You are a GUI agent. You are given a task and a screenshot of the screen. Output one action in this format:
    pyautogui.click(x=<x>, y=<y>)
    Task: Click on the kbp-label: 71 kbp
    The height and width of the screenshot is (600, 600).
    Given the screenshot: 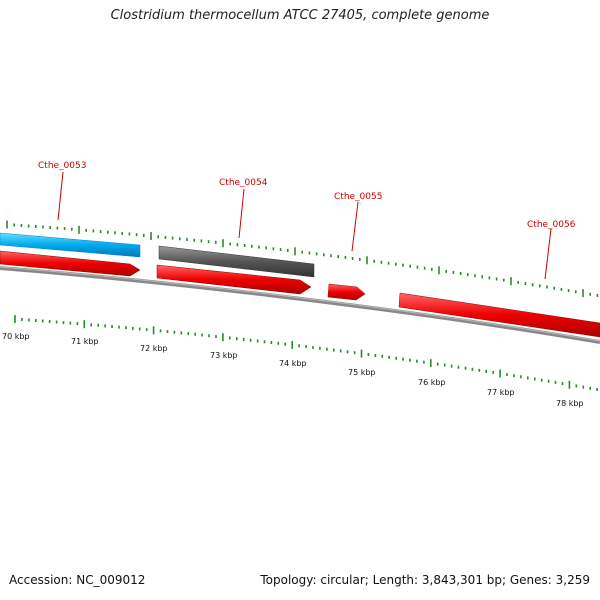 What is the action you would take?
    pyautogui.click(x=85, y=341)
    